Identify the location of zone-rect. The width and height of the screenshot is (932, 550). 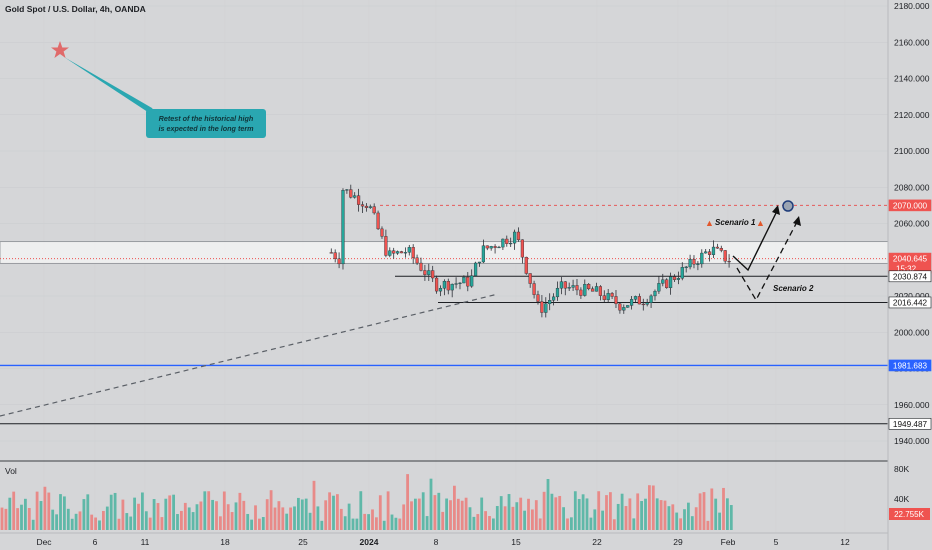
(444, 252).